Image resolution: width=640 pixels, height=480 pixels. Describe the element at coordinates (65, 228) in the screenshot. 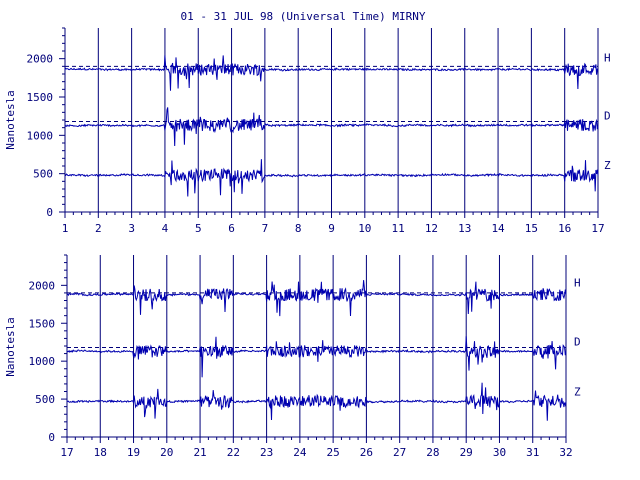

I see `x-tick-label: 1` at that location.